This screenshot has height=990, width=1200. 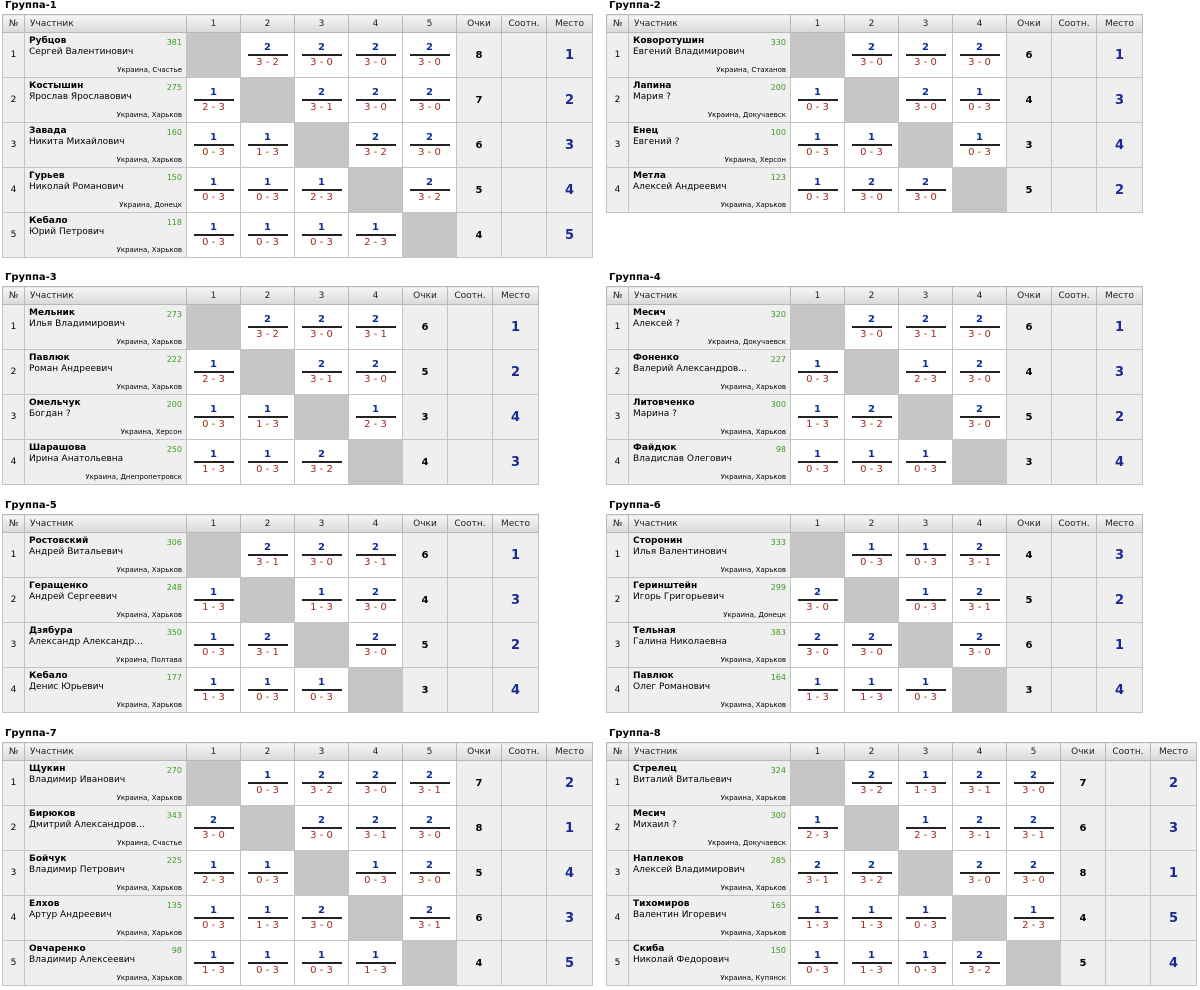 I want to click on player-last-name: Костышин, so click(x=56, y=86).